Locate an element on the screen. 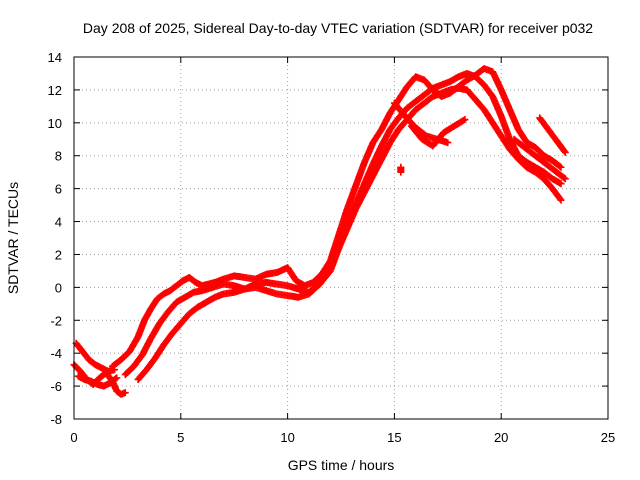 The width and height of the screenshot is (640, 480). y-tick-label: 10 is located at coordinates (55, 123).